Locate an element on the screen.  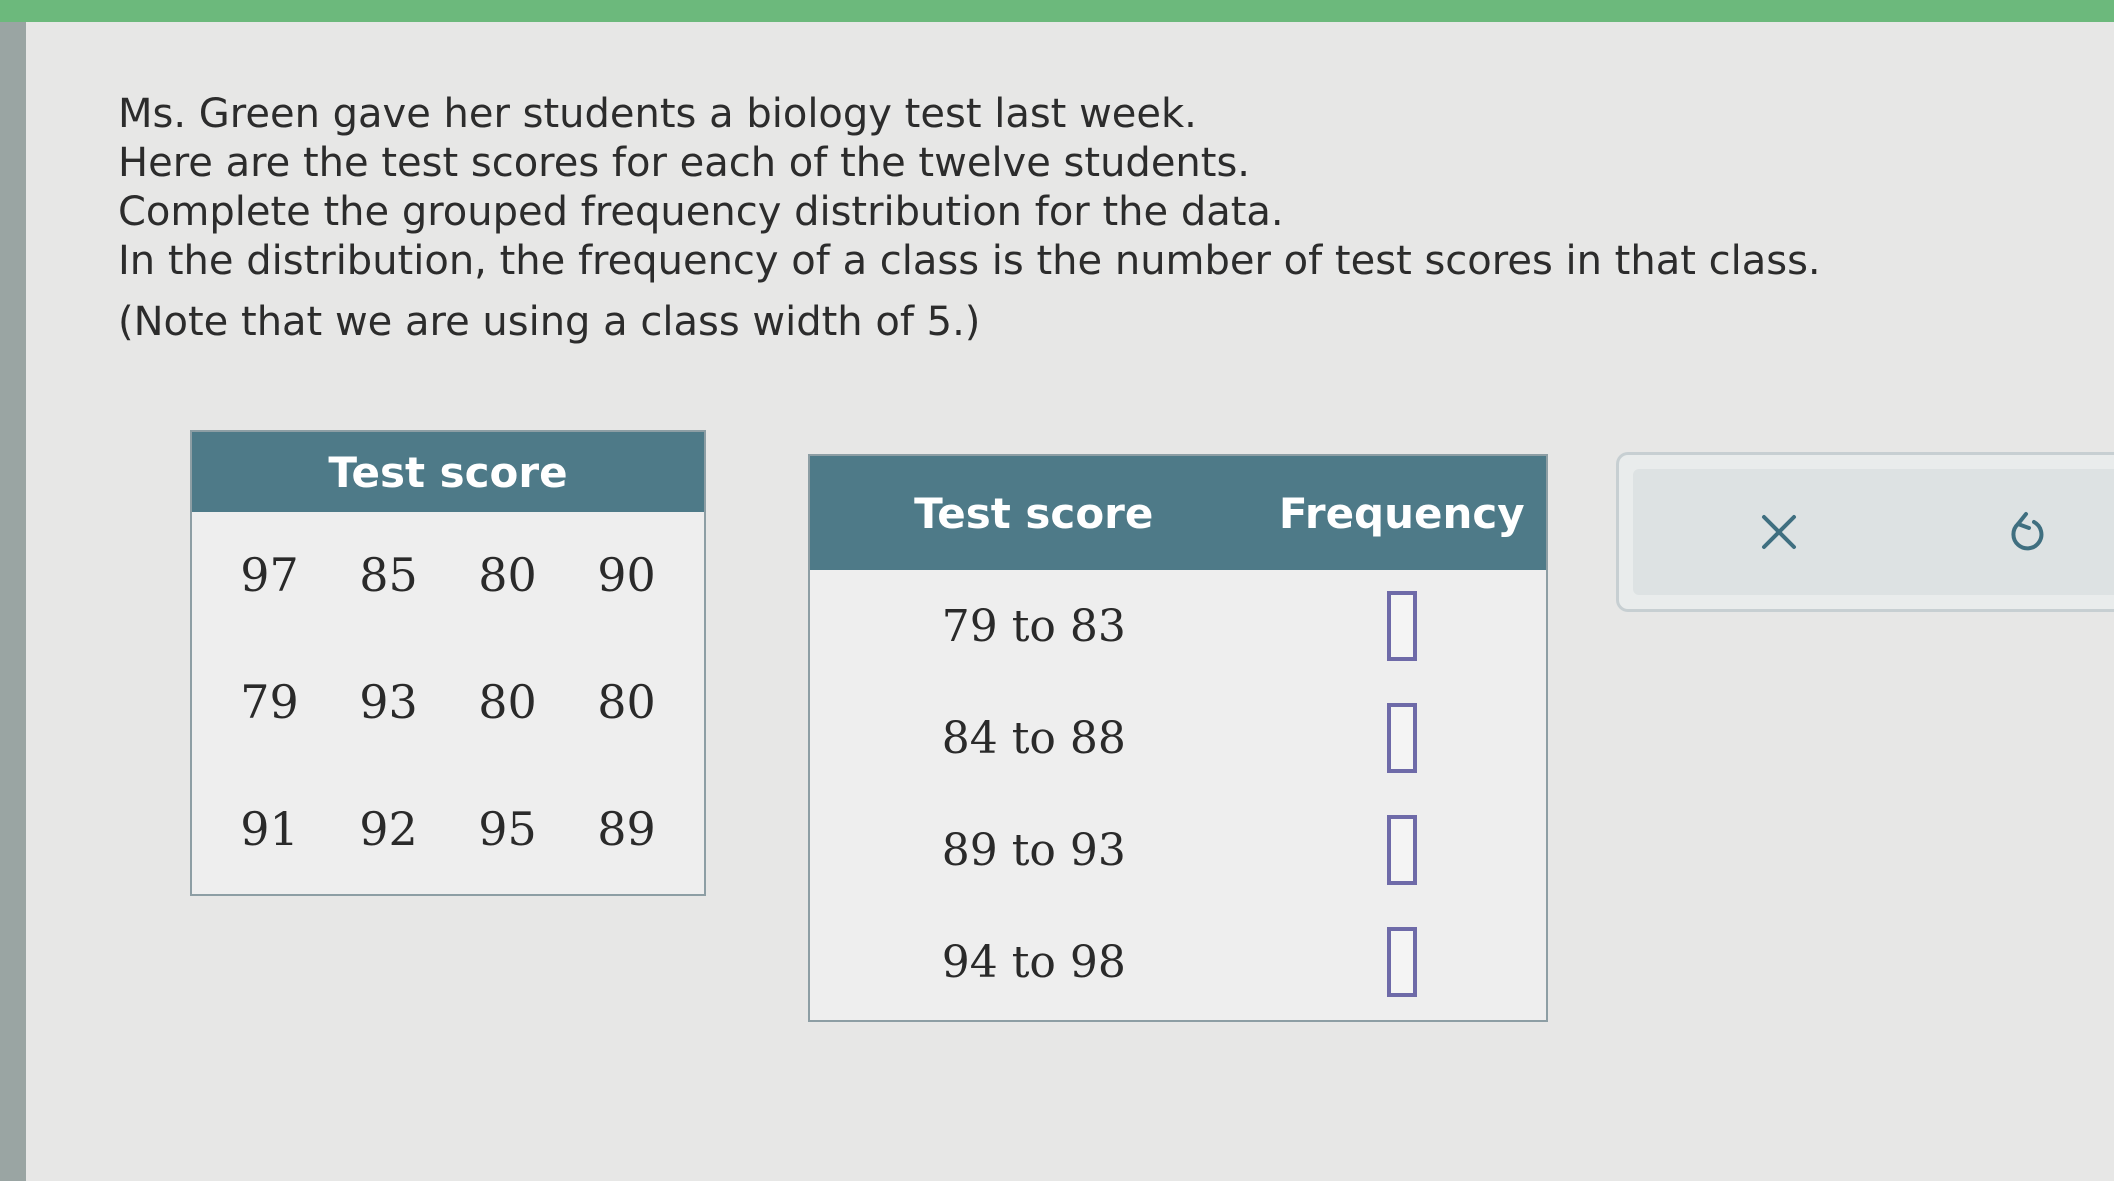
score-cell: 95 is located at coordinates (507, 828).